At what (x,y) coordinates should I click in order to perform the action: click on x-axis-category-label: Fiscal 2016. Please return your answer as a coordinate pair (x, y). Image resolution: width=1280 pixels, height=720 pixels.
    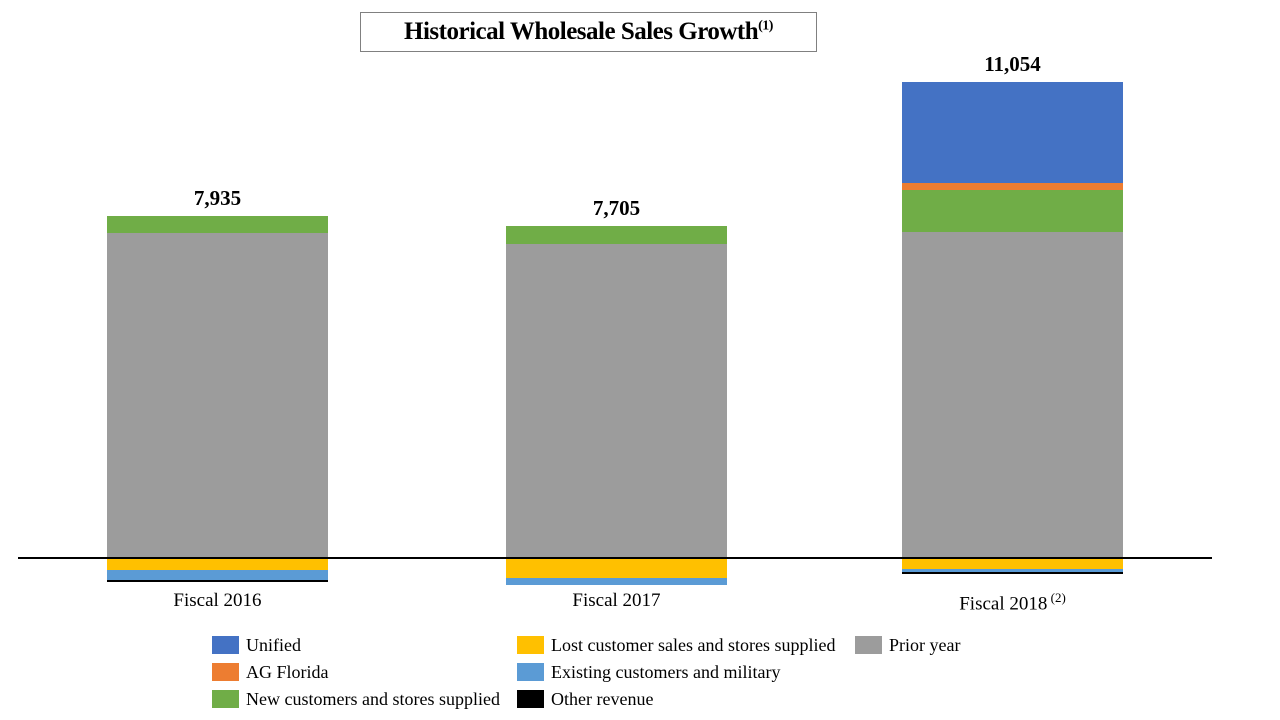
    Looking at the image, I should click on (217, 601).